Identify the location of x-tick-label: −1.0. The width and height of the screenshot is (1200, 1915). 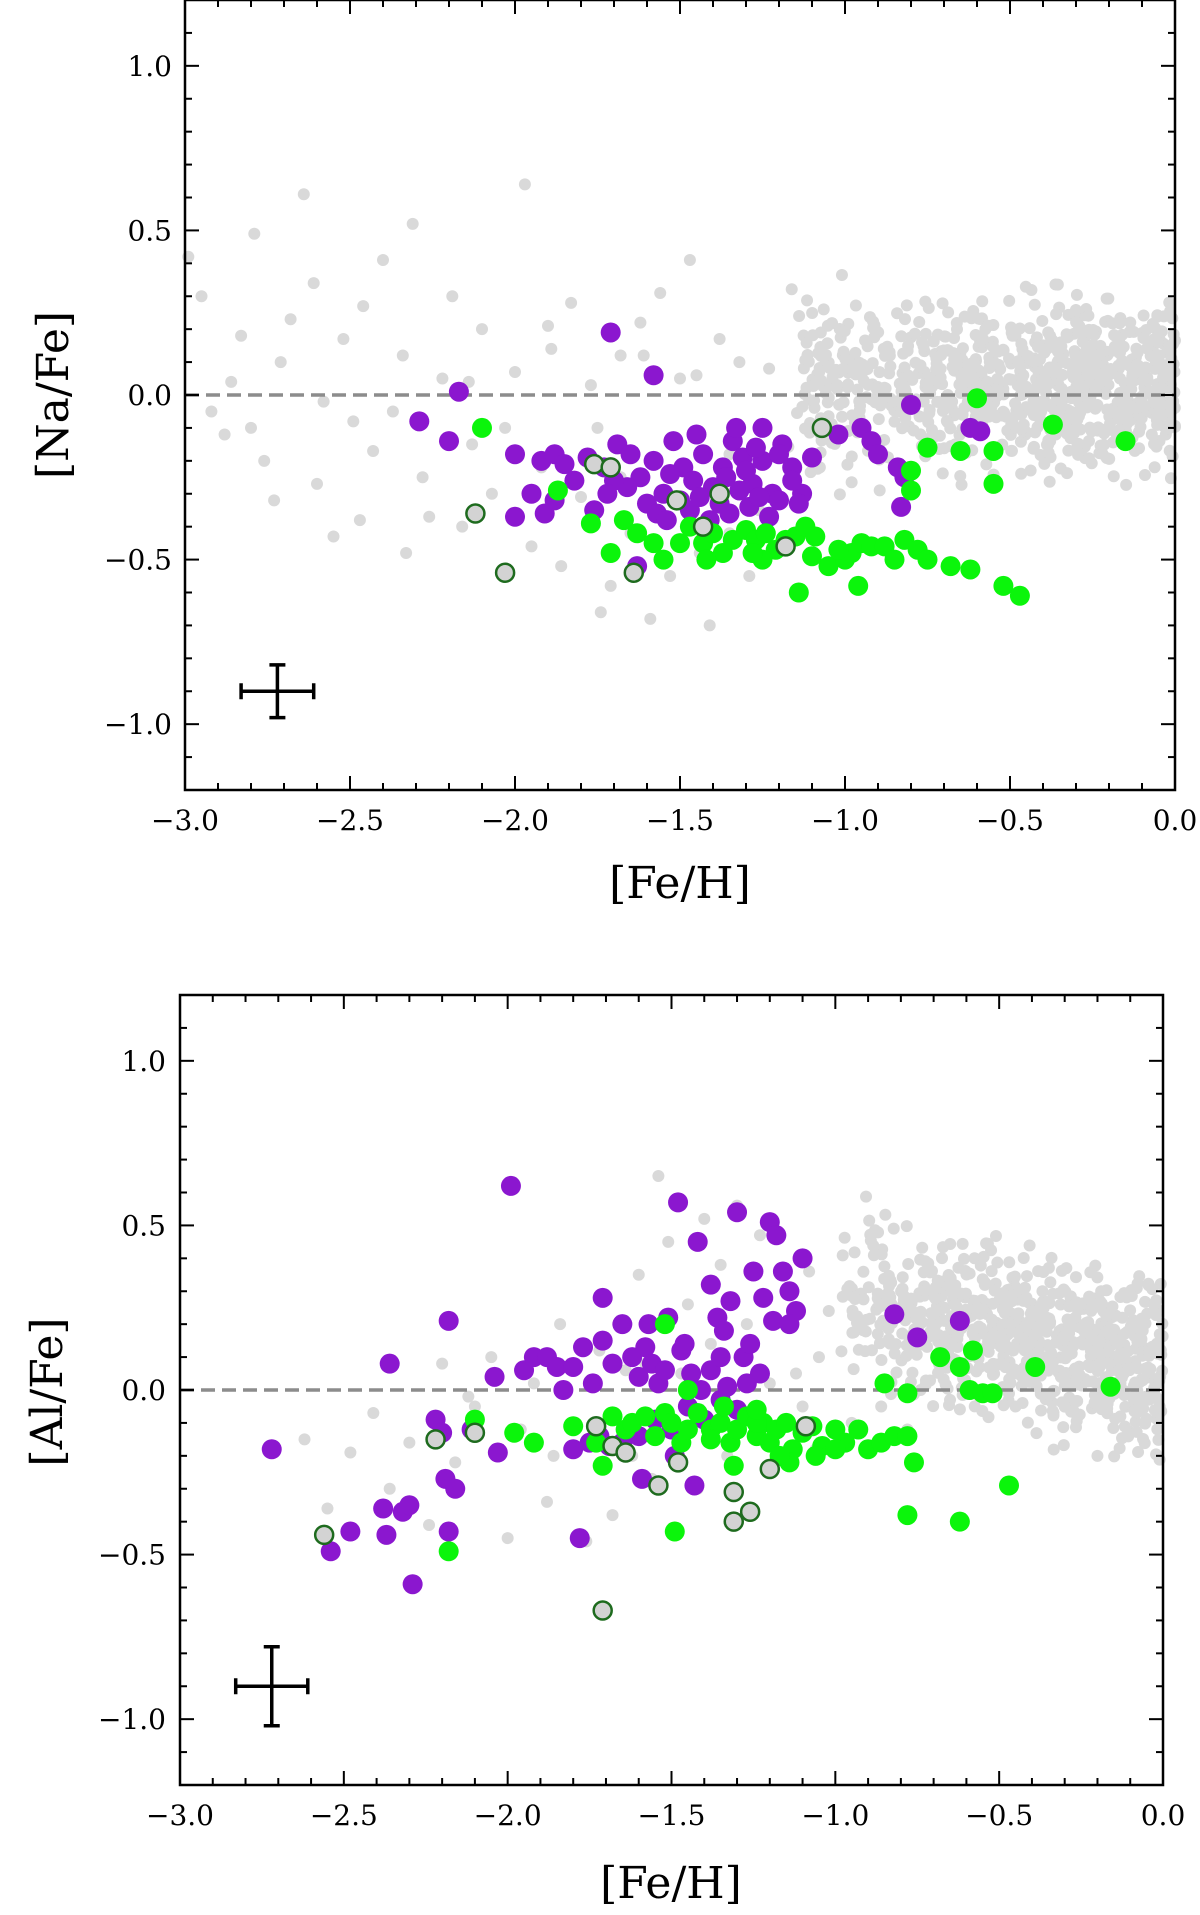
(835, 1815).